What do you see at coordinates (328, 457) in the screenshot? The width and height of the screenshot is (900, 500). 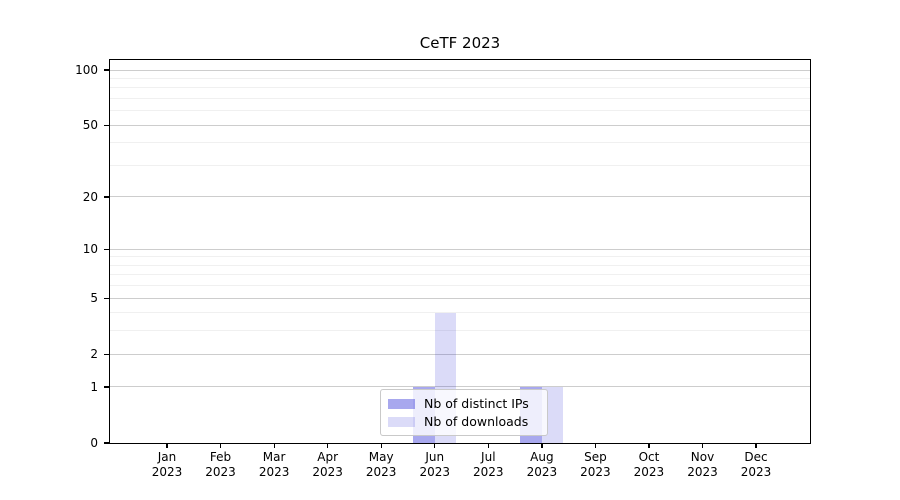 I see `x-tick-month: Apr` at bounding box center [328, 457].